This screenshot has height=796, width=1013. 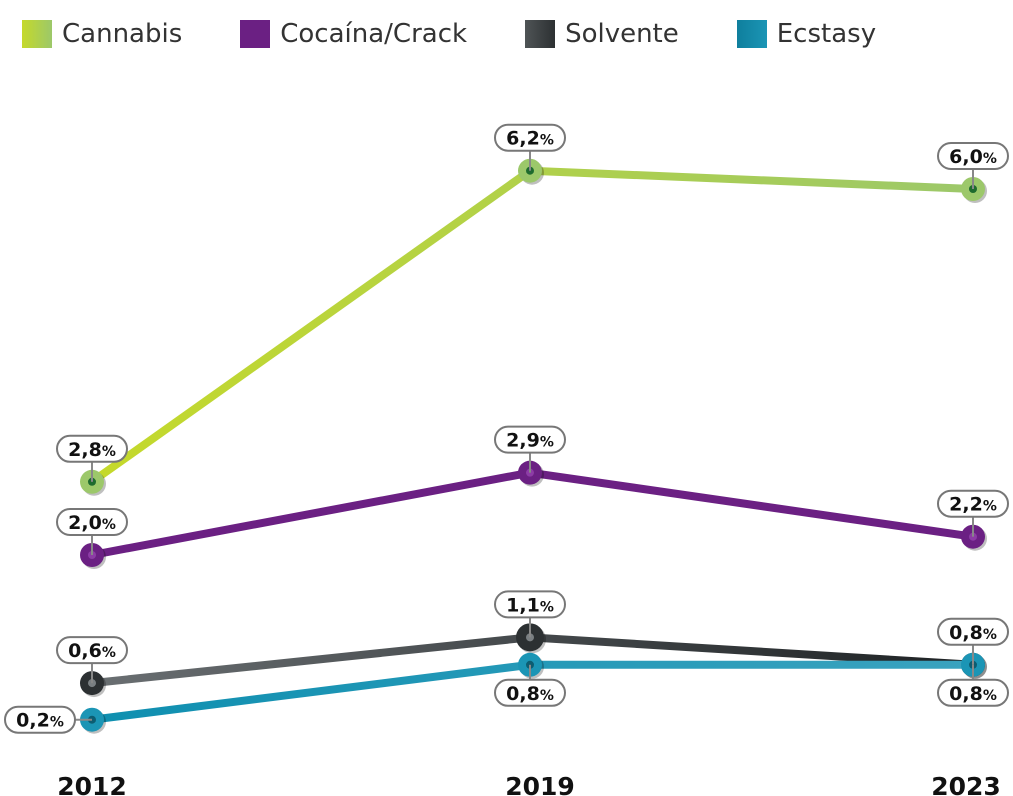 I want to click on legend-label-solvente: Solvente, so click(x=622, y=34).